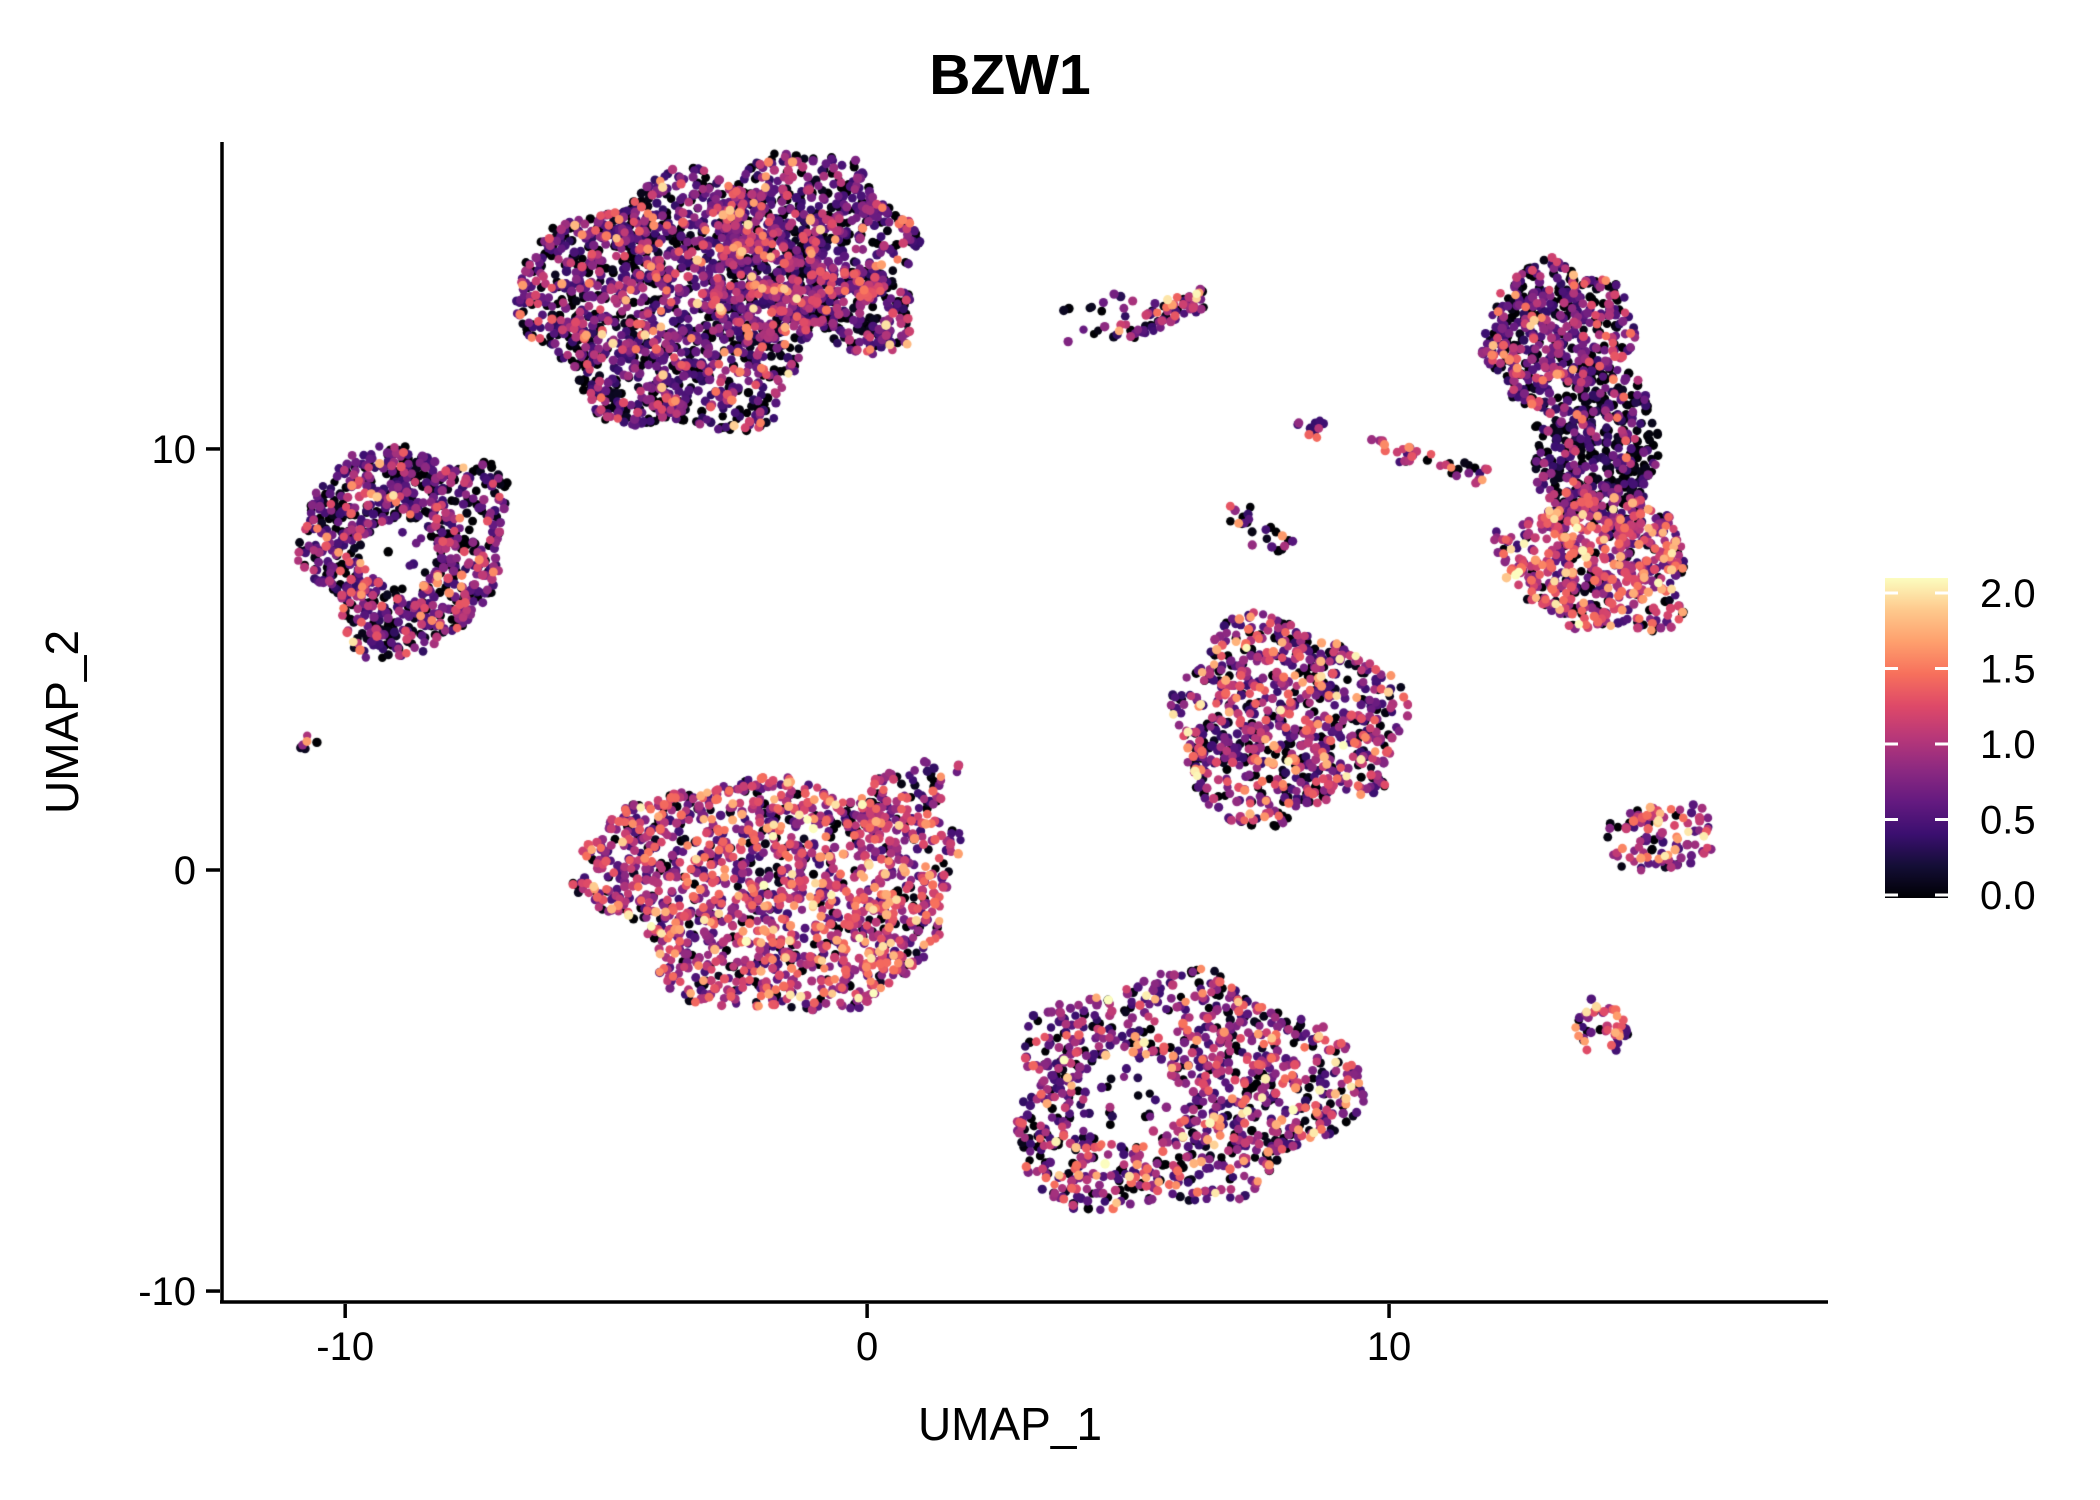 Image resolution: width=2100 pixels, height=1500 pixels. Describe the element at coordinates (1010, 1424) in the screenshot. I see `x-axis-title: UMAP_1` at that location.